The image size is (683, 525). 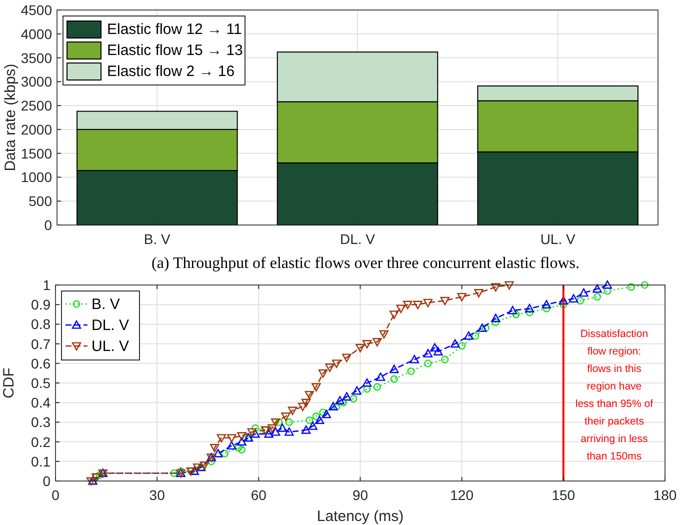 I want to click on y-tick-label: 4500, so click(x=36, y=10).